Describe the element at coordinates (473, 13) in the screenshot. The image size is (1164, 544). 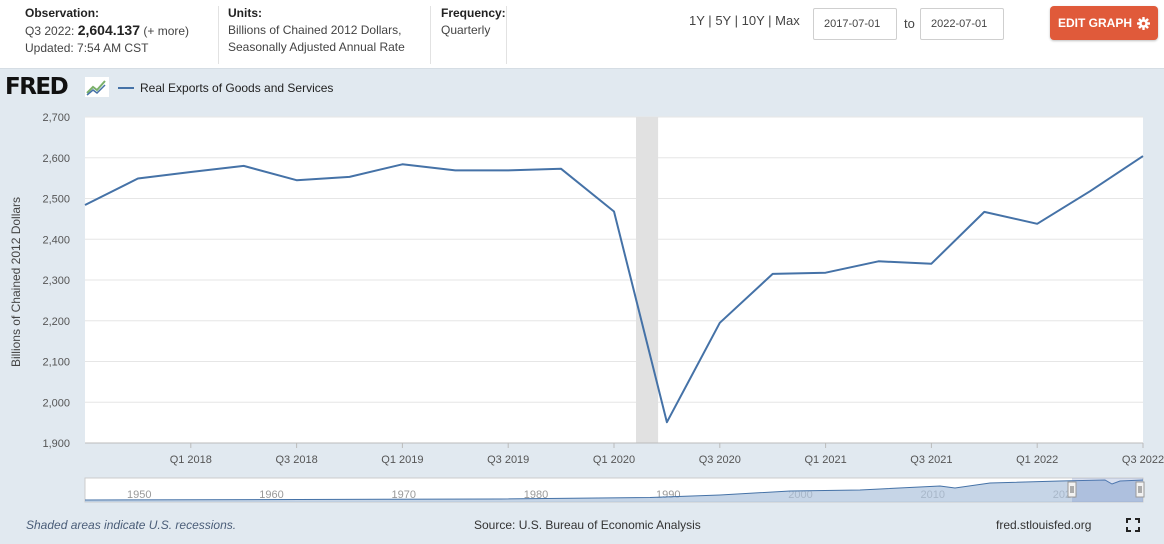
I see `frequency-label: Frequency:` at that location.